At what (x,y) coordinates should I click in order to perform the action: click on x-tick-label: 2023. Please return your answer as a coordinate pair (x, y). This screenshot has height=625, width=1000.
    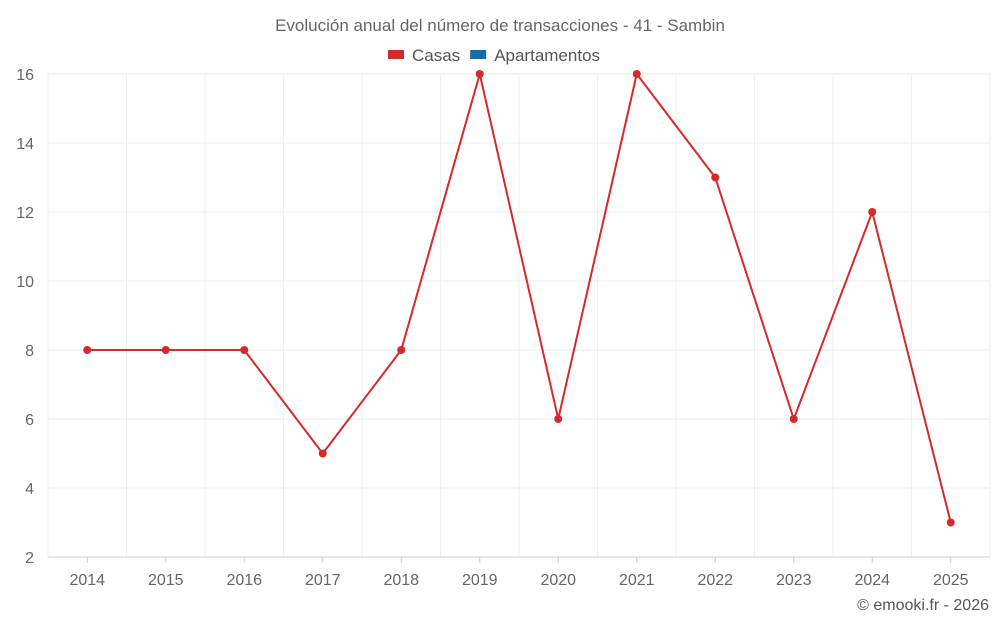
    Looking at the image, I should click on (794, 580).